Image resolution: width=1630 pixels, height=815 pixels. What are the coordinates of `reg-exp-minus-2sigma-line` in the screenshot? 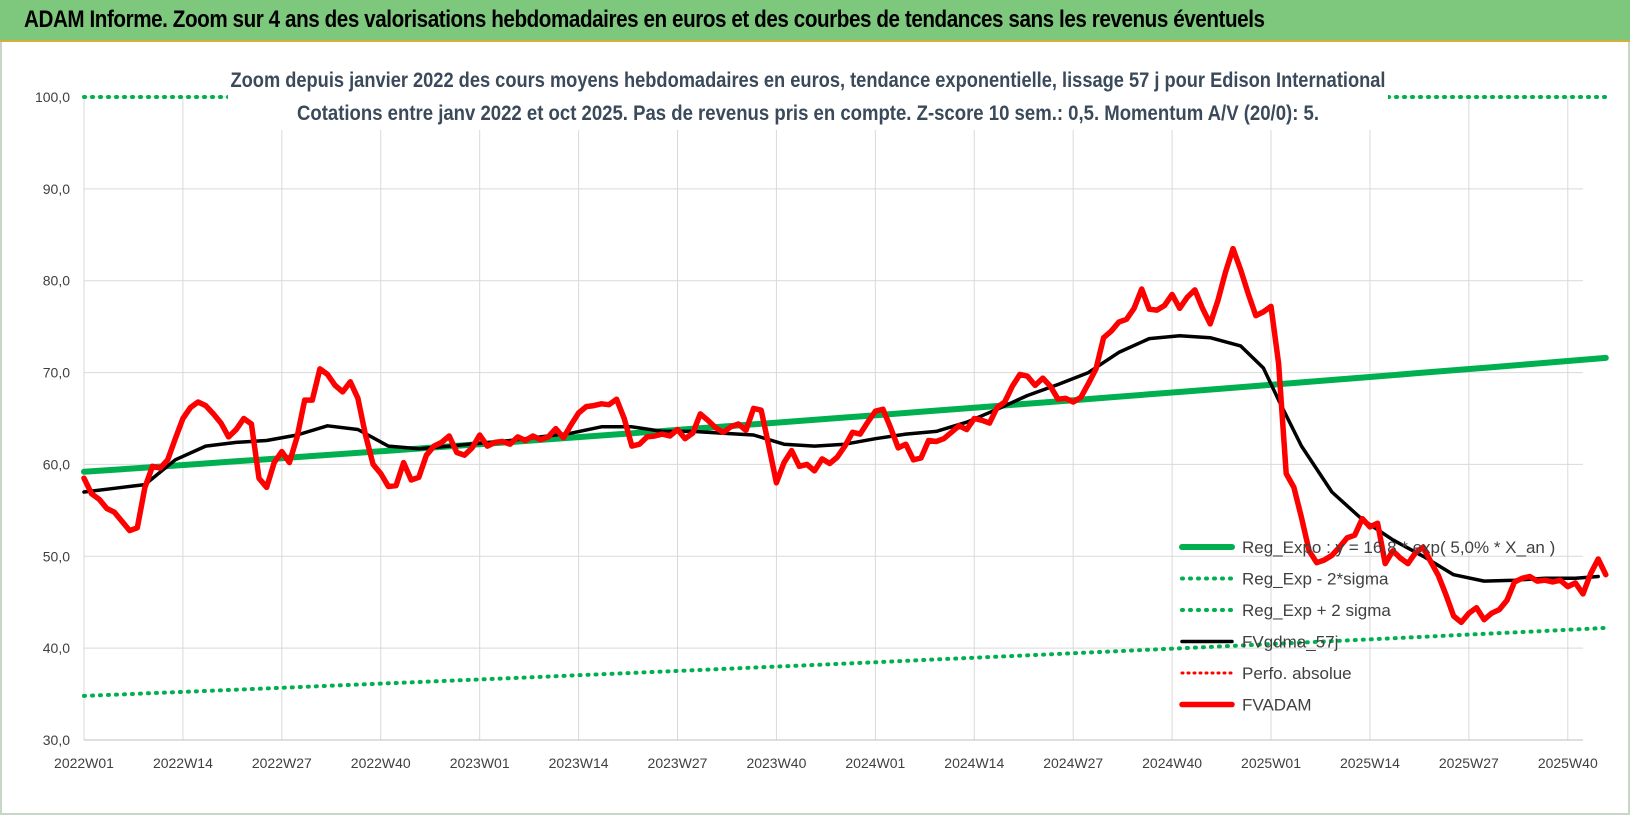 It's located at (845, 661).